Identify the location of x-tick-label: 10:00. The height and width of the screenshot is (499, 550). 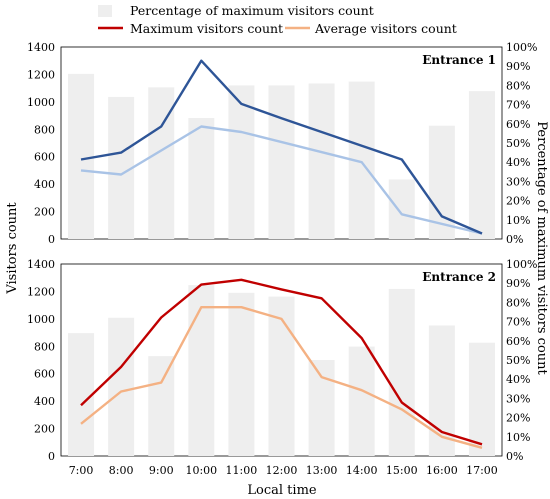
(201, 470).